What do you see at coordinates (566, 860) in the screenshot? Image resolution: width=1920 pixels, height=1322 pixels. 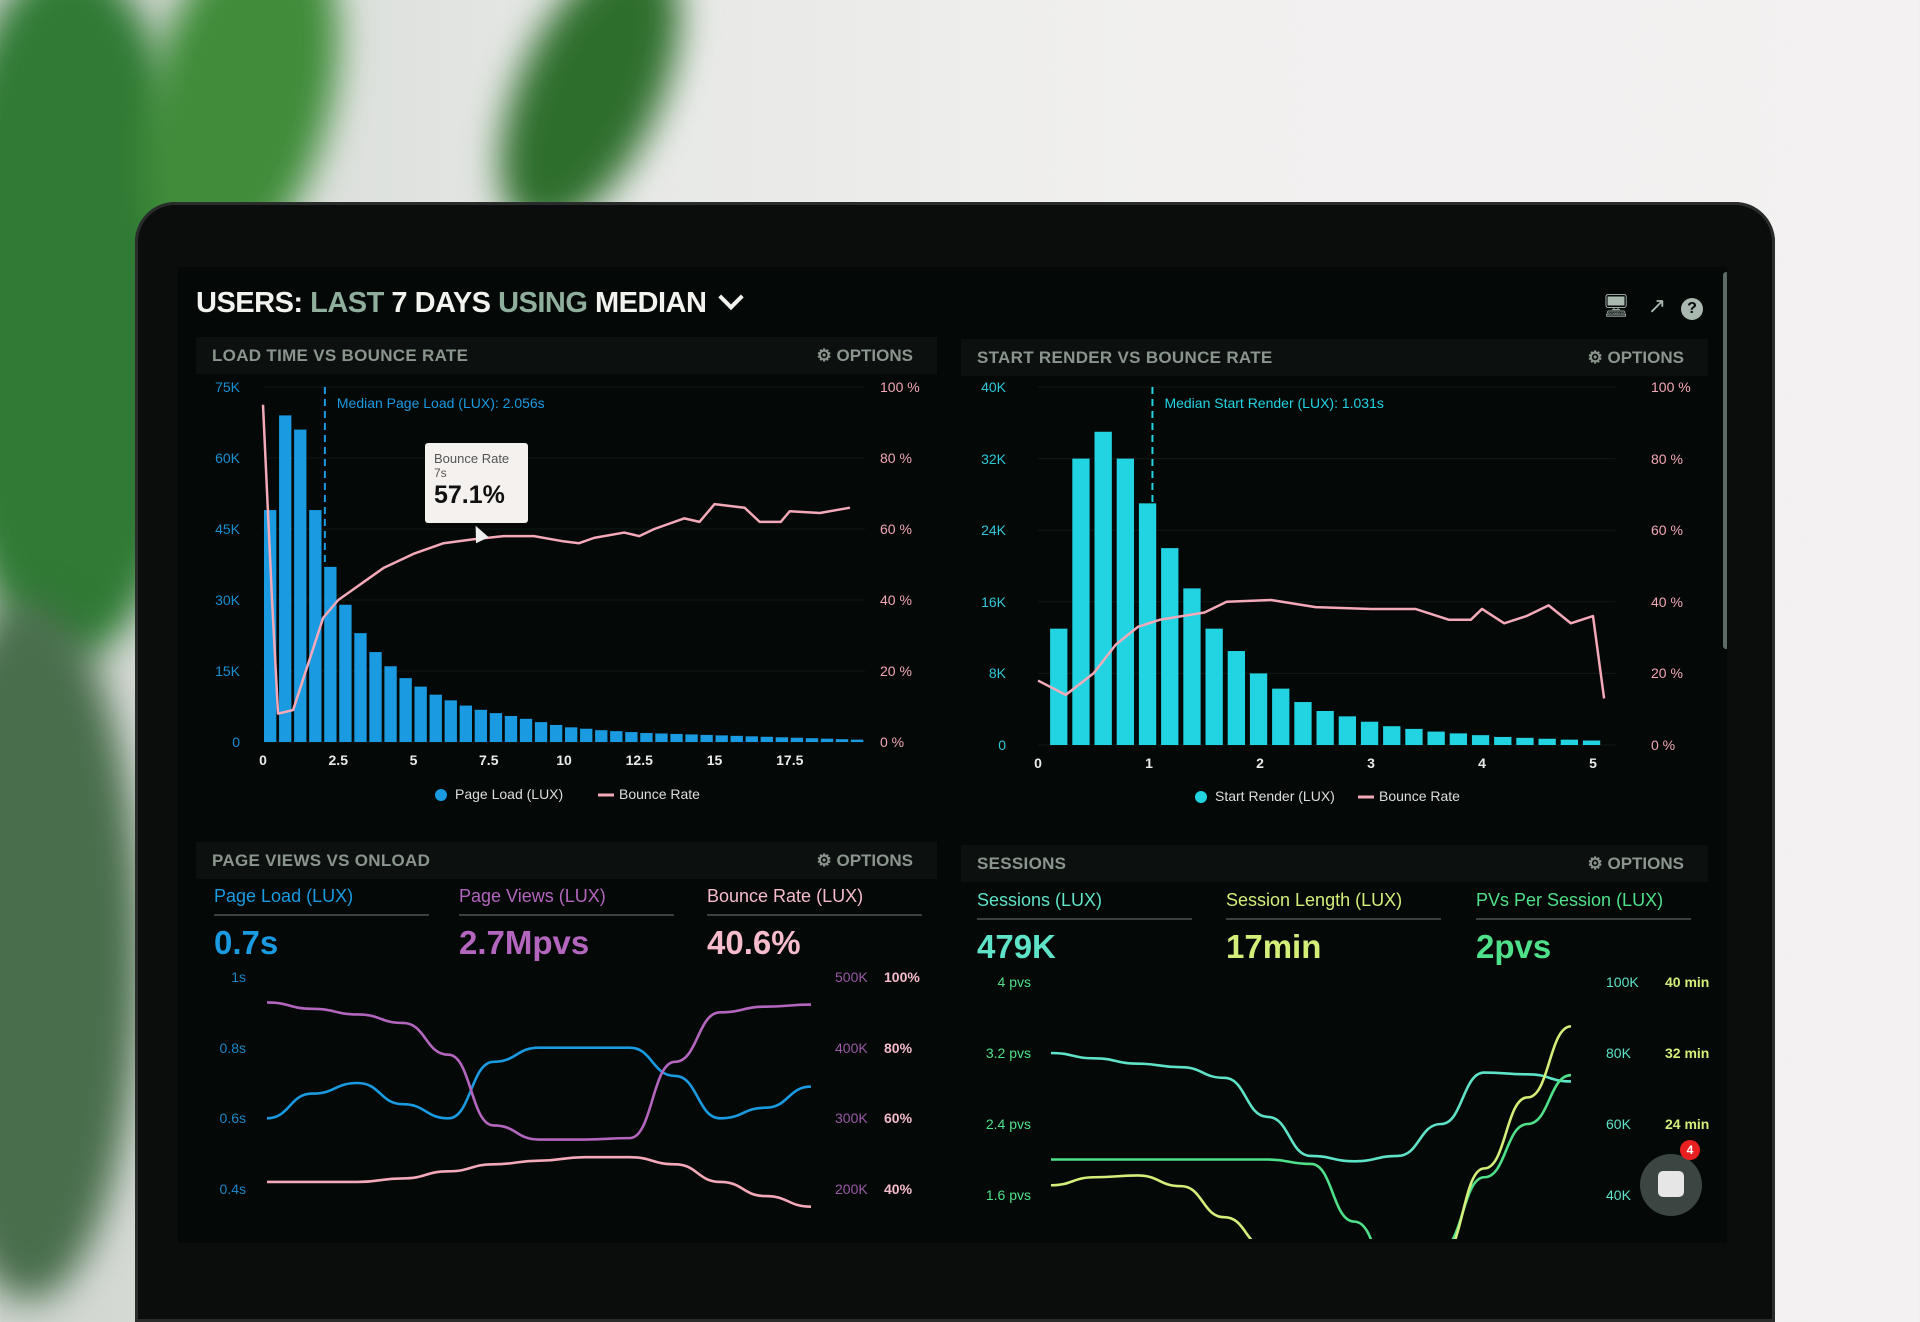 I see `panel-header-page-views: PAGE VIEWS VS ONLOAD ⚙ OPTIONS` at bounding box center [566, 860].